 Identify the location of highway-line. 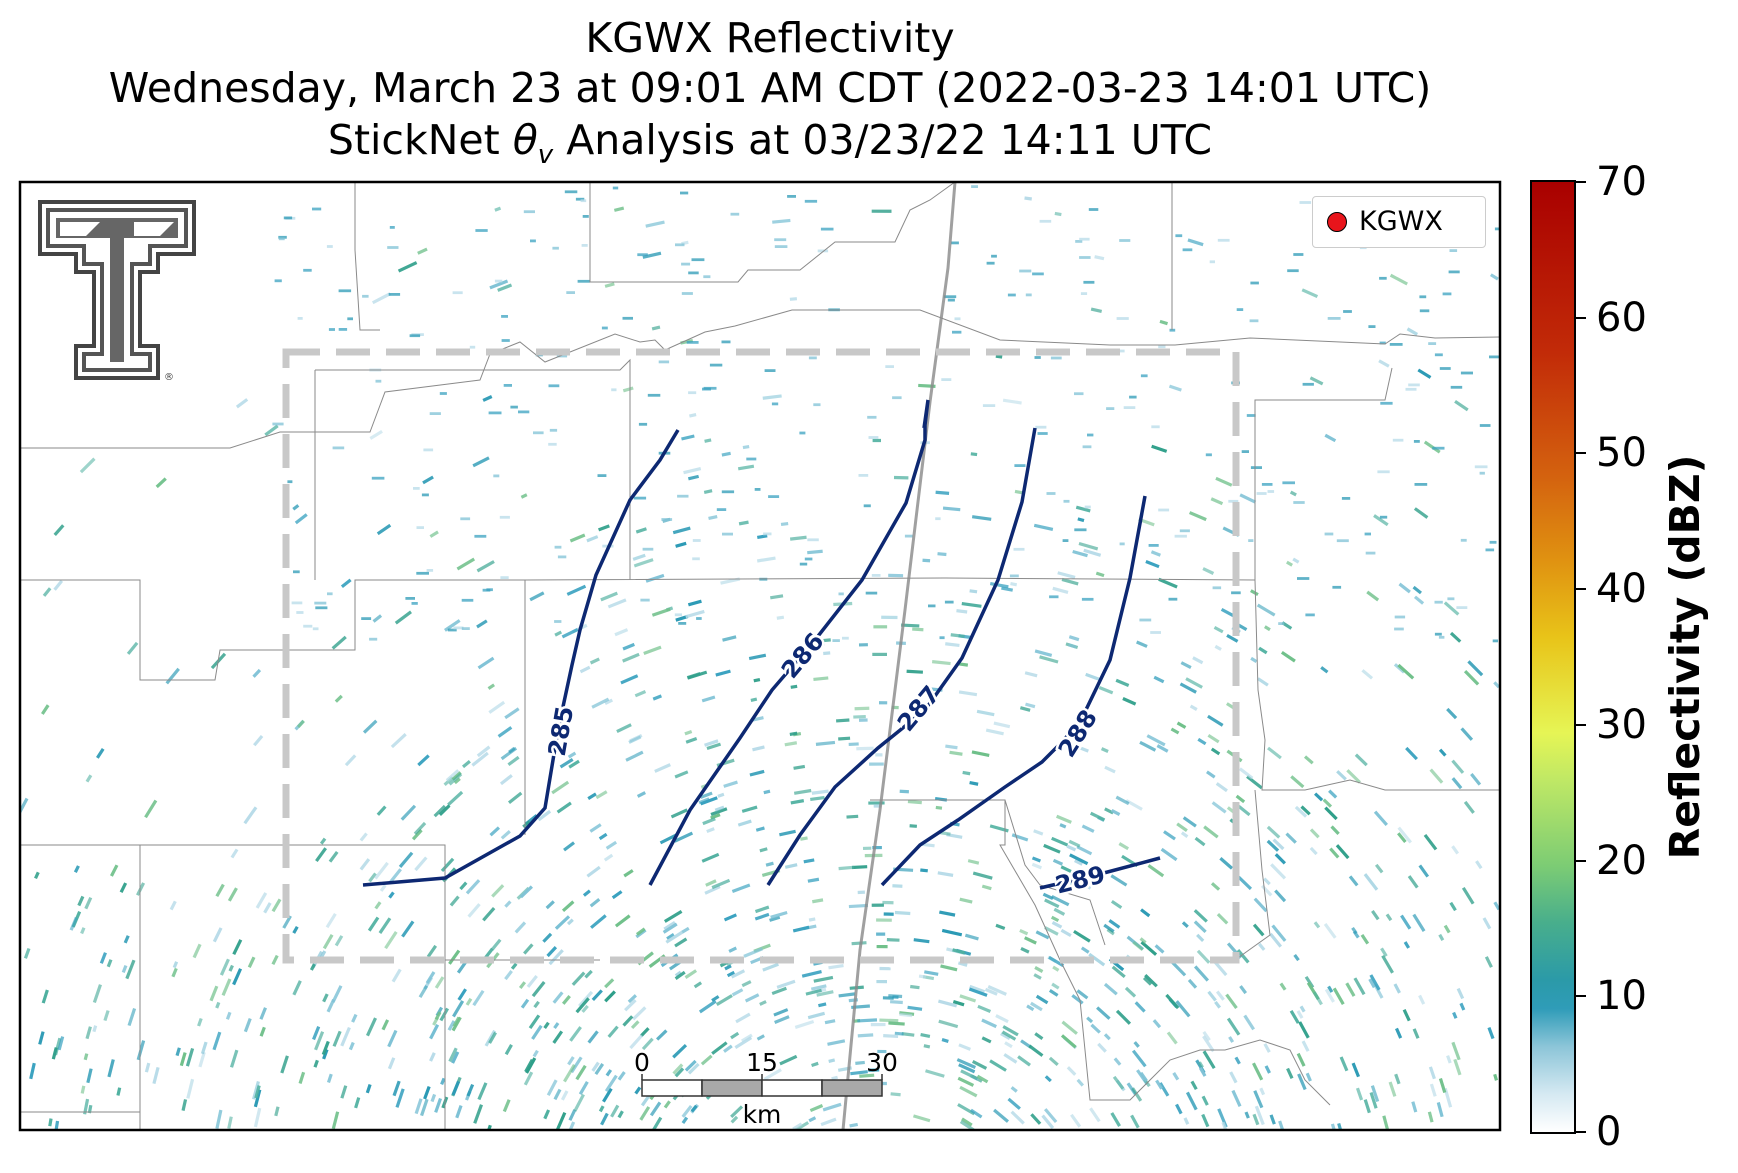
(899, 656).